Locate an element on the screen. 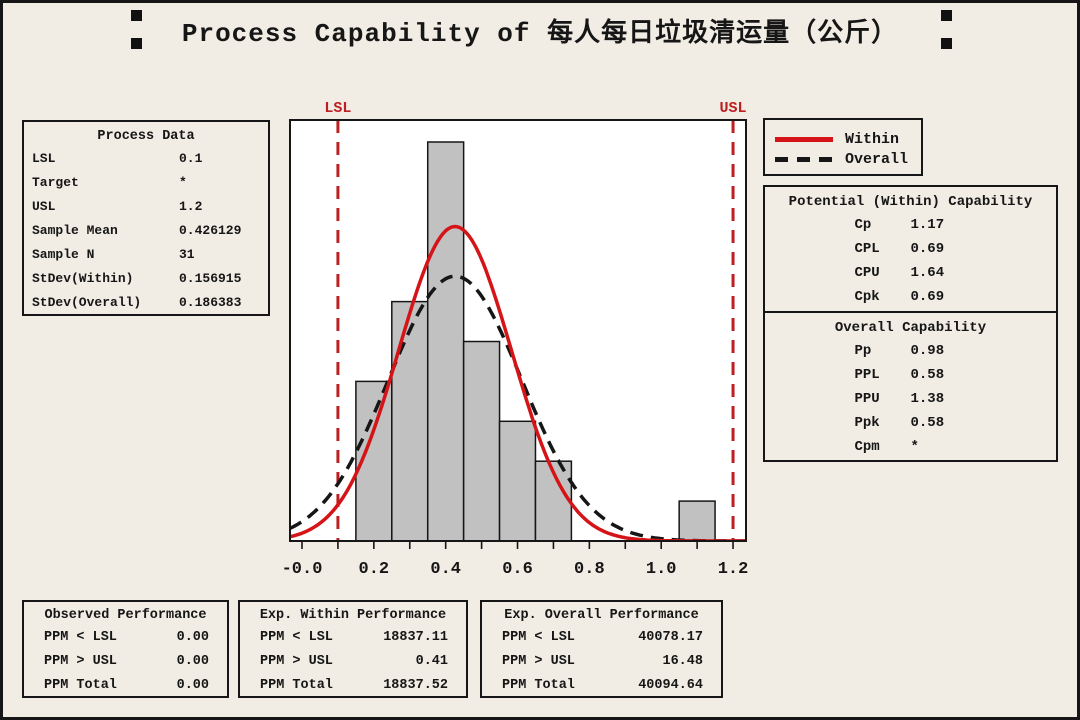 The image size is (1080, 720). stat-label: Target is located at coordinates (55, 182).